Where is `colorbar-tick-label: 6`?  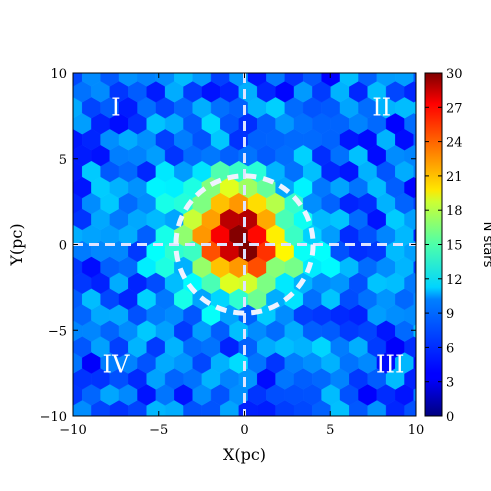 colorbar-tick-label: 6 is located at coordinates (450, 348).